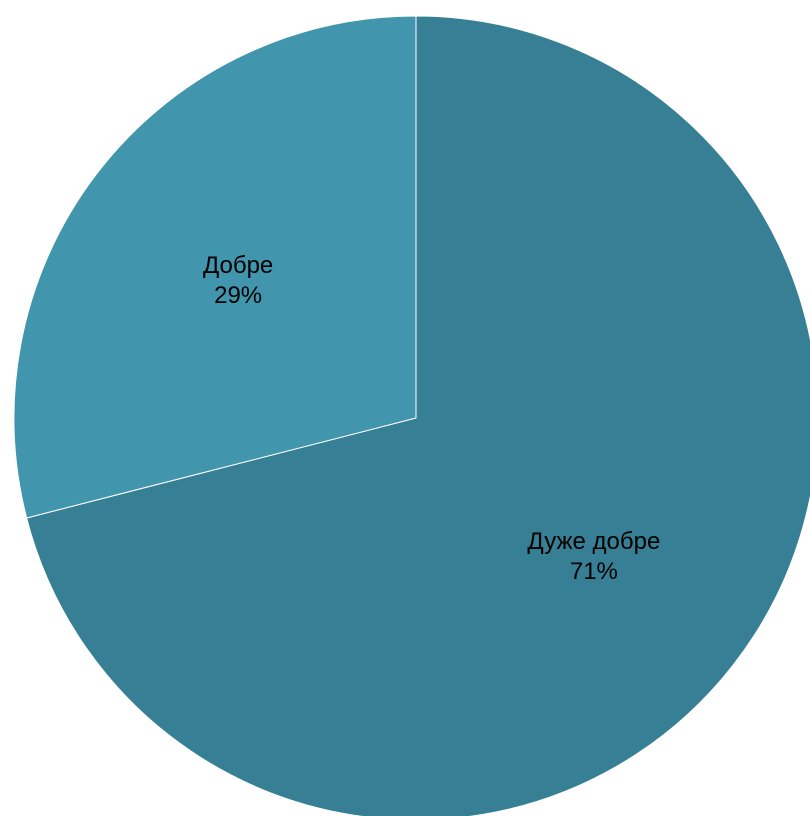 The image size is (810, 816). What do you see at coordinates (238, 295) in the screenshot?
I see `slice-percent-label: 29%` at bounding box center [238, 295].